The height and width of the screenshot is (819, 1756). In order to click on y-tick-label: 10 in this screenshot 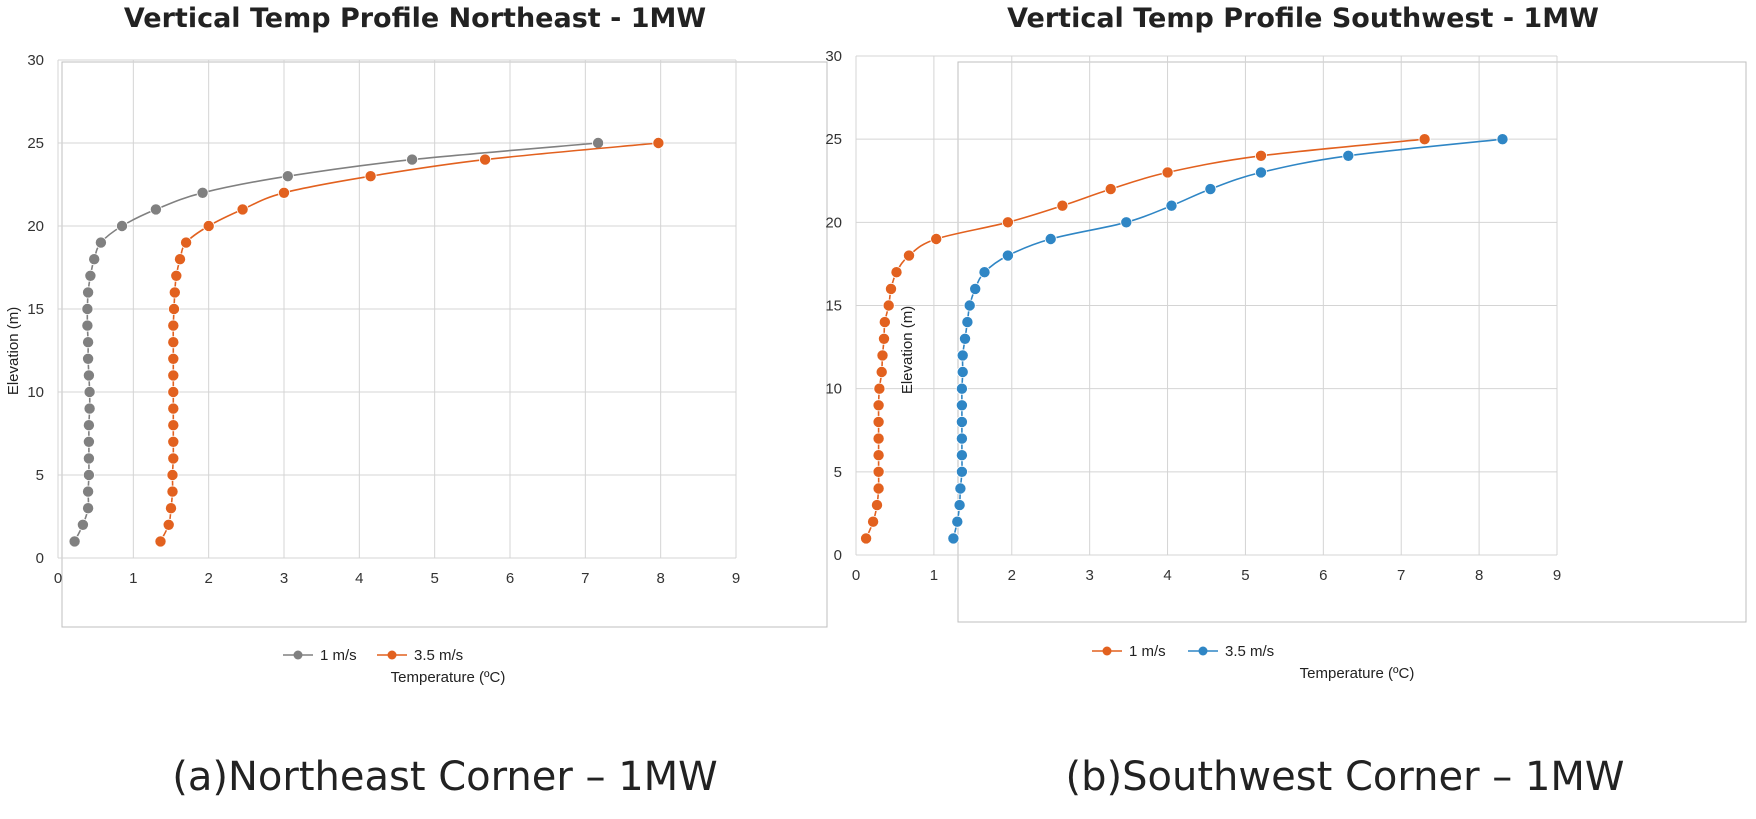, I will do `click(833, 389)`.